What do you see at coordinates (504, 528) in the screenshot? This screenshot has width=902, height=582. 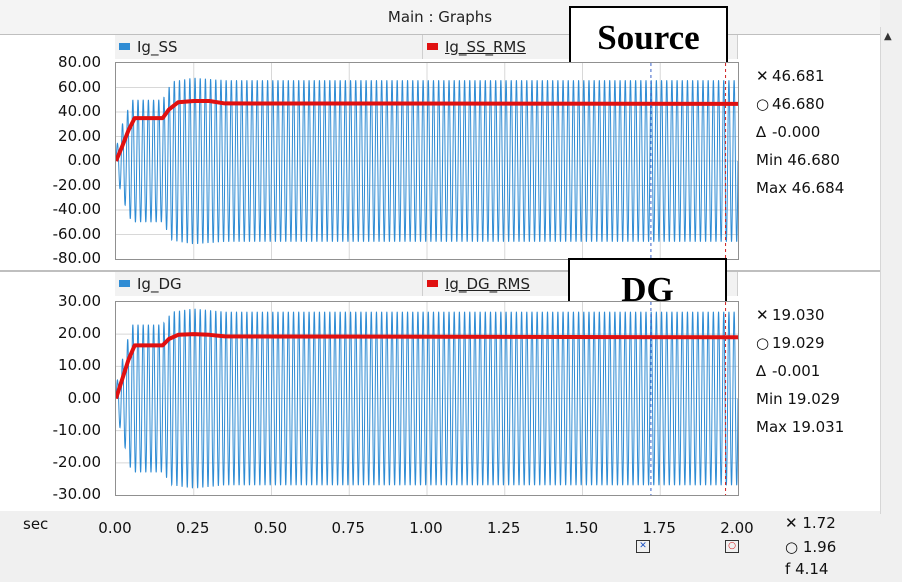 I see `x-tick-label: 1.25` at bounding box center [504, 528].